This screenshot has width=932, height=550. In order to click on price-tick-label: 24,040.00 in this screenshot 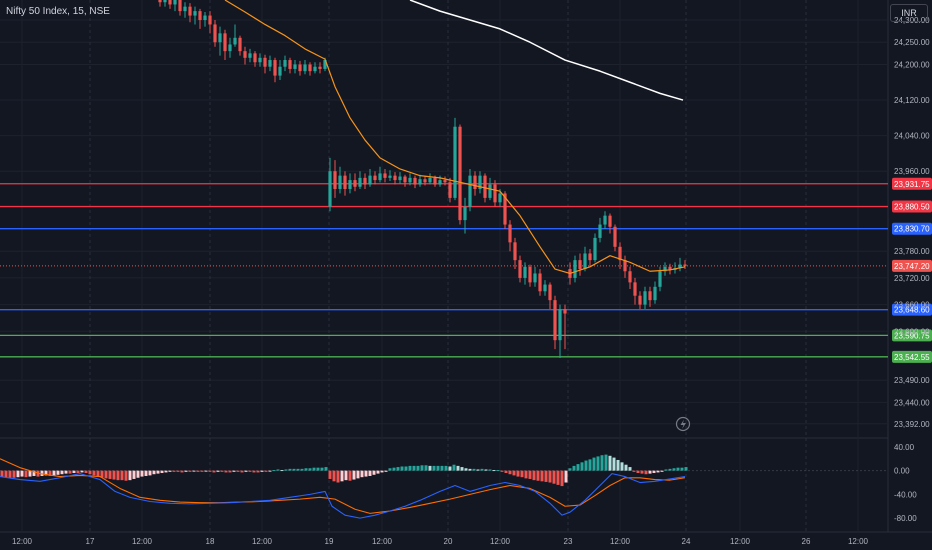, I will do `click(912, 136)`.